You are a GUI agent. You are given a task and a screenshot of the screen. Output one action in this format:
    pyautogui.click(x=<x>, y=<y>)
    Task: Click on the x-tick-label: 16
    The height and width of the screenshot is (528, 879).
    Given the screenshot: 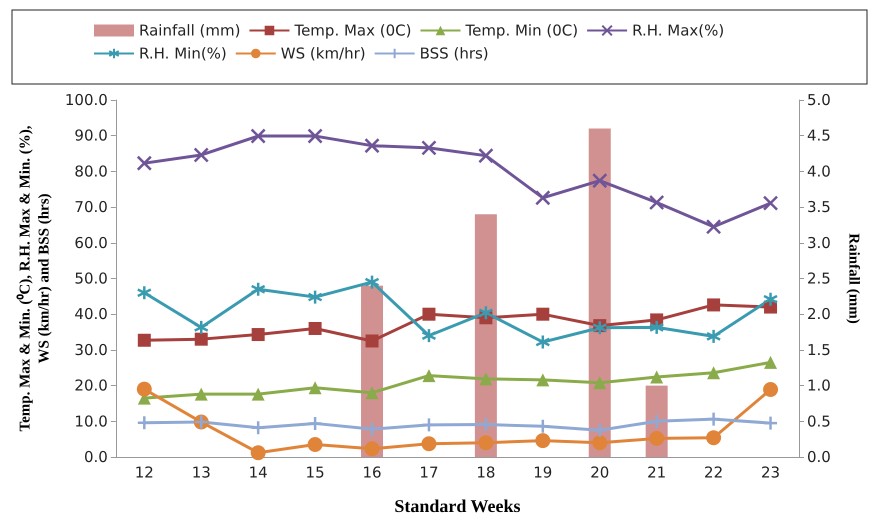 What is the action you would take?
    pyautogui.click(x=372, y=473)
    